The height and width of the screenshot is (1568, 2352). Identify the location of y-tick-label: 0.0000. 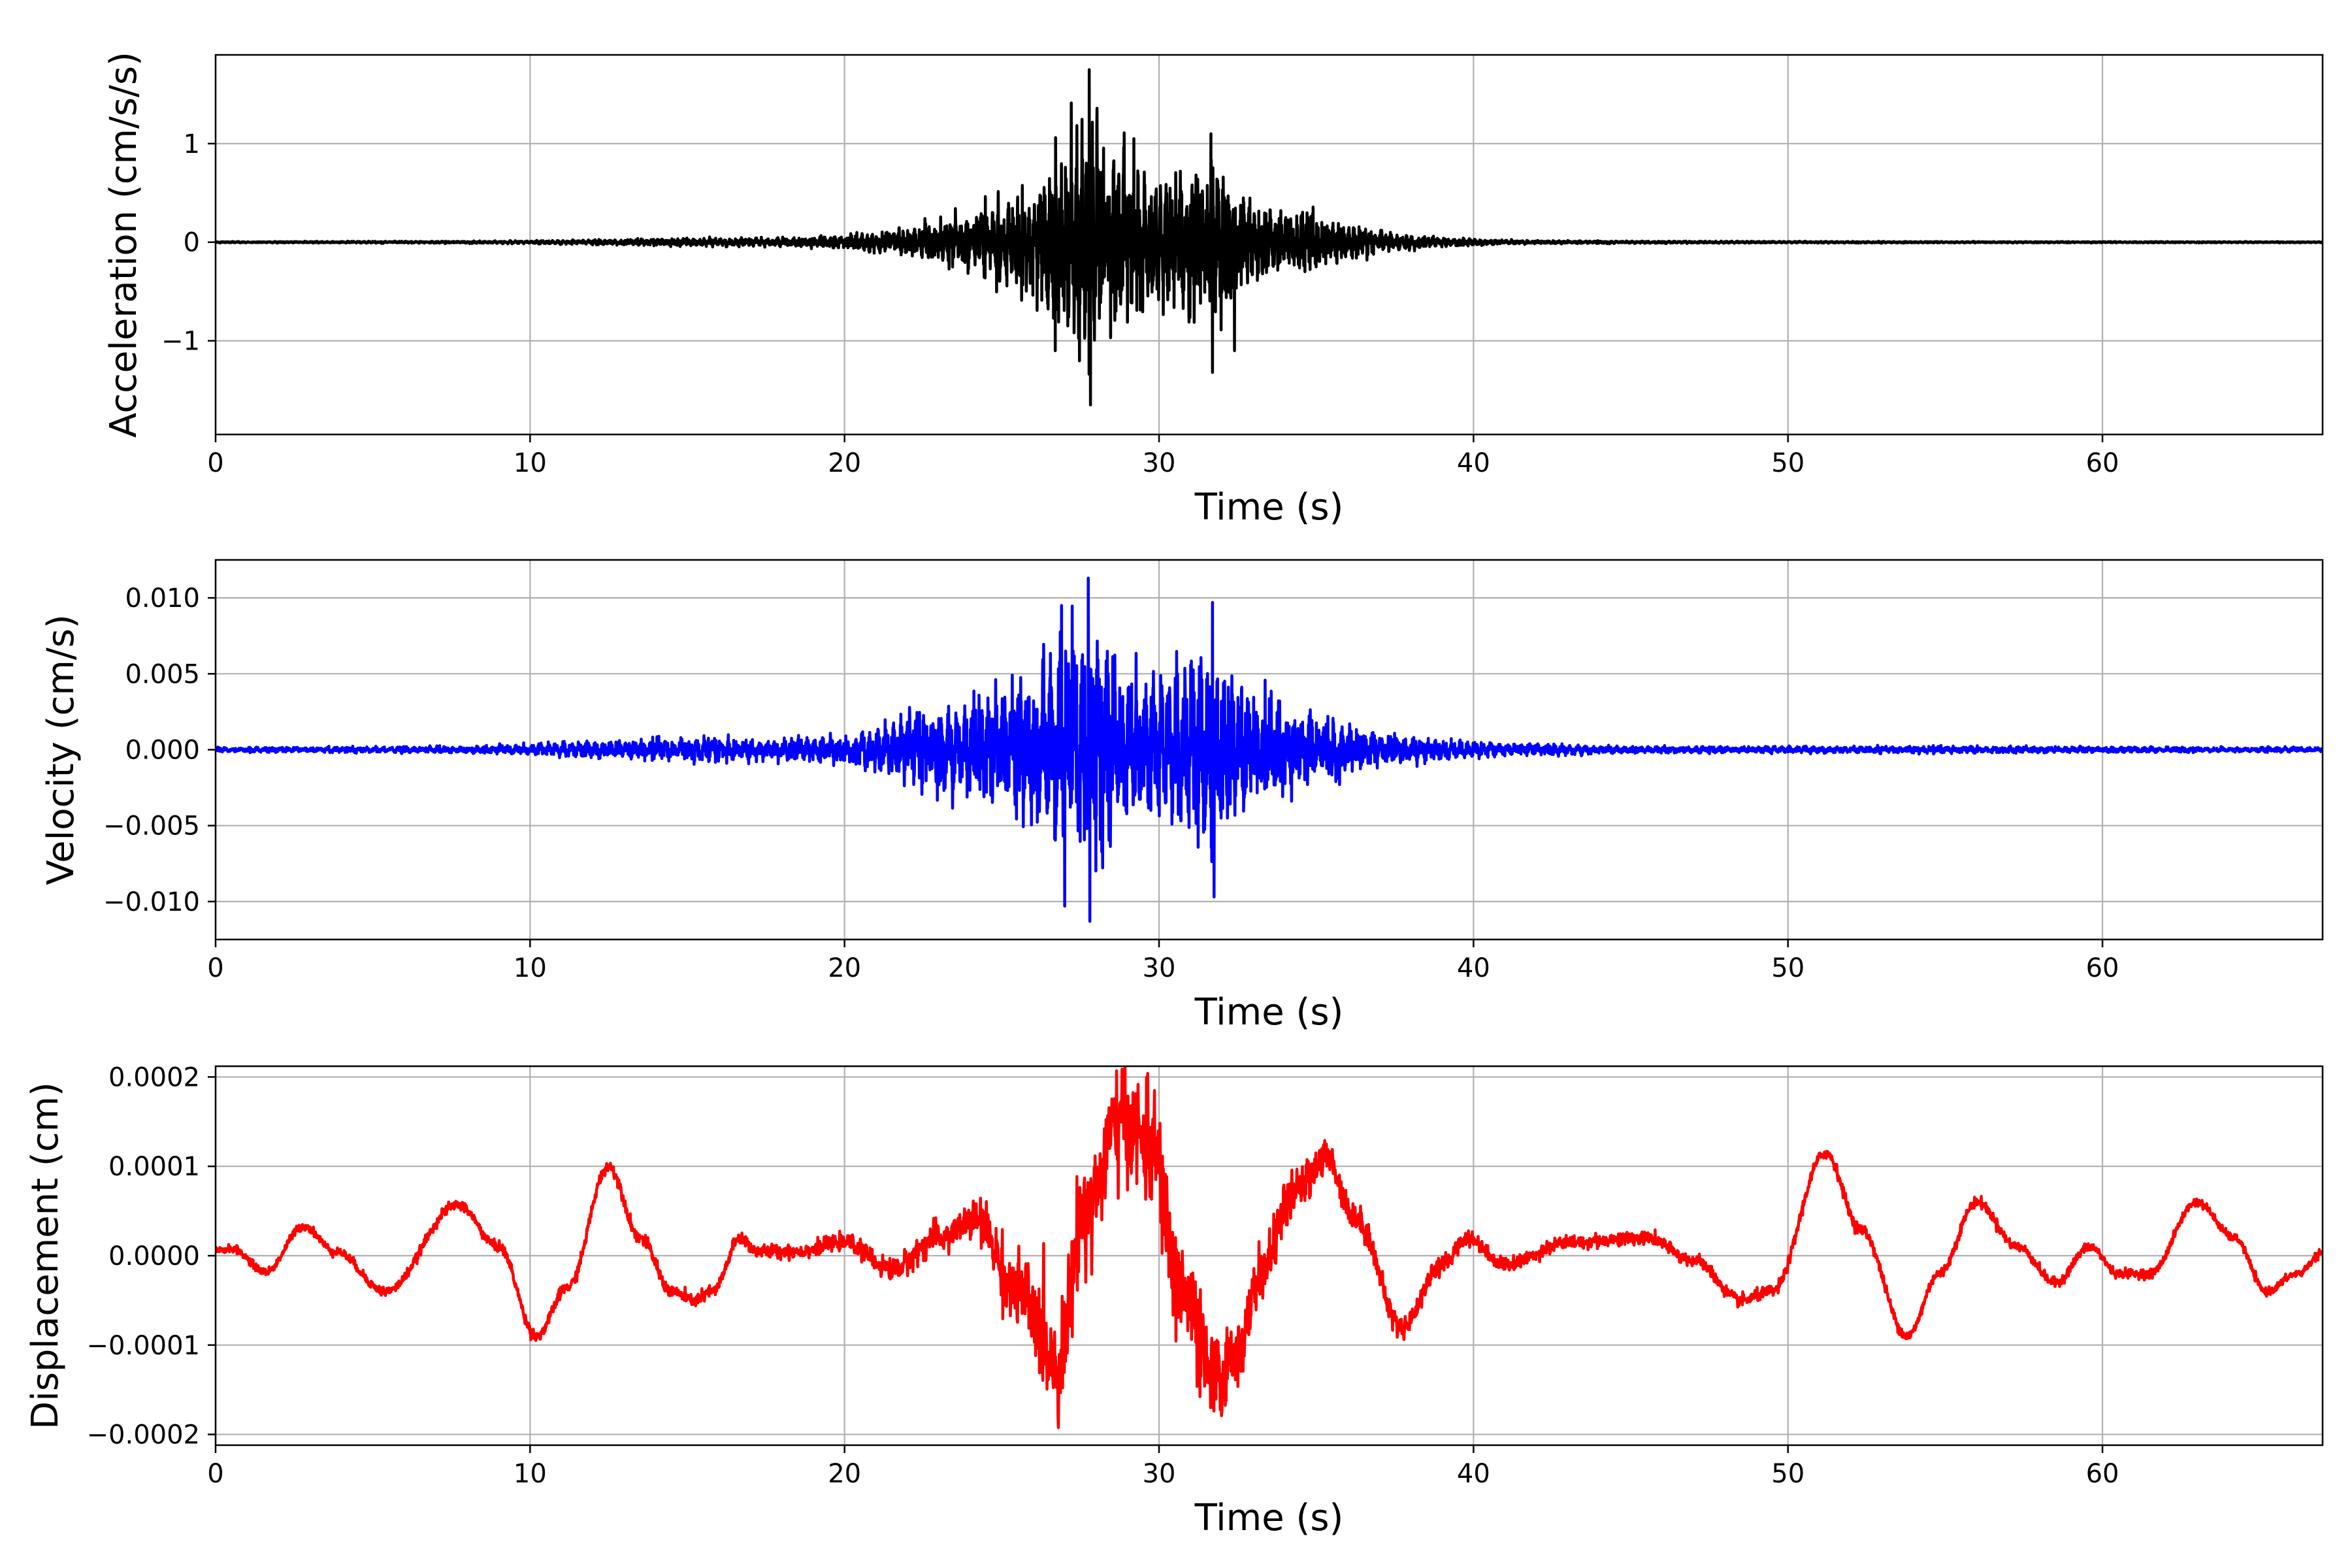
(154, 1256).